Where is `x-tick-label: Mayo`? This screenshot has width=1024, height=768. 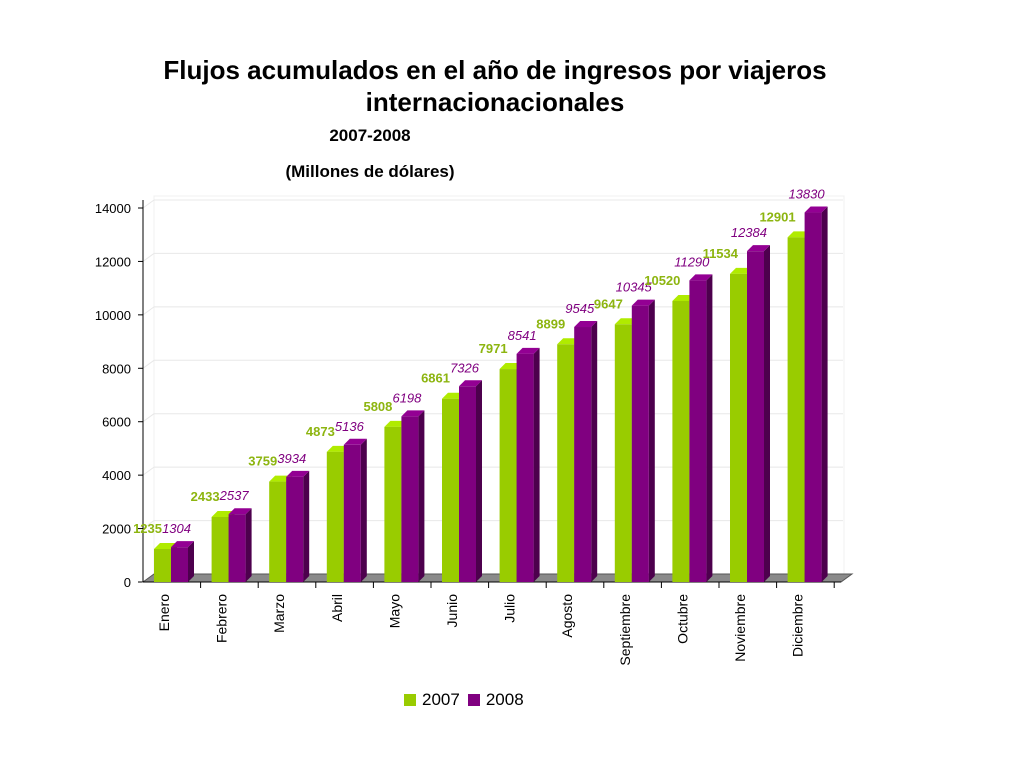 x-tick-label: Mayo is located at coordinates (394, 611).